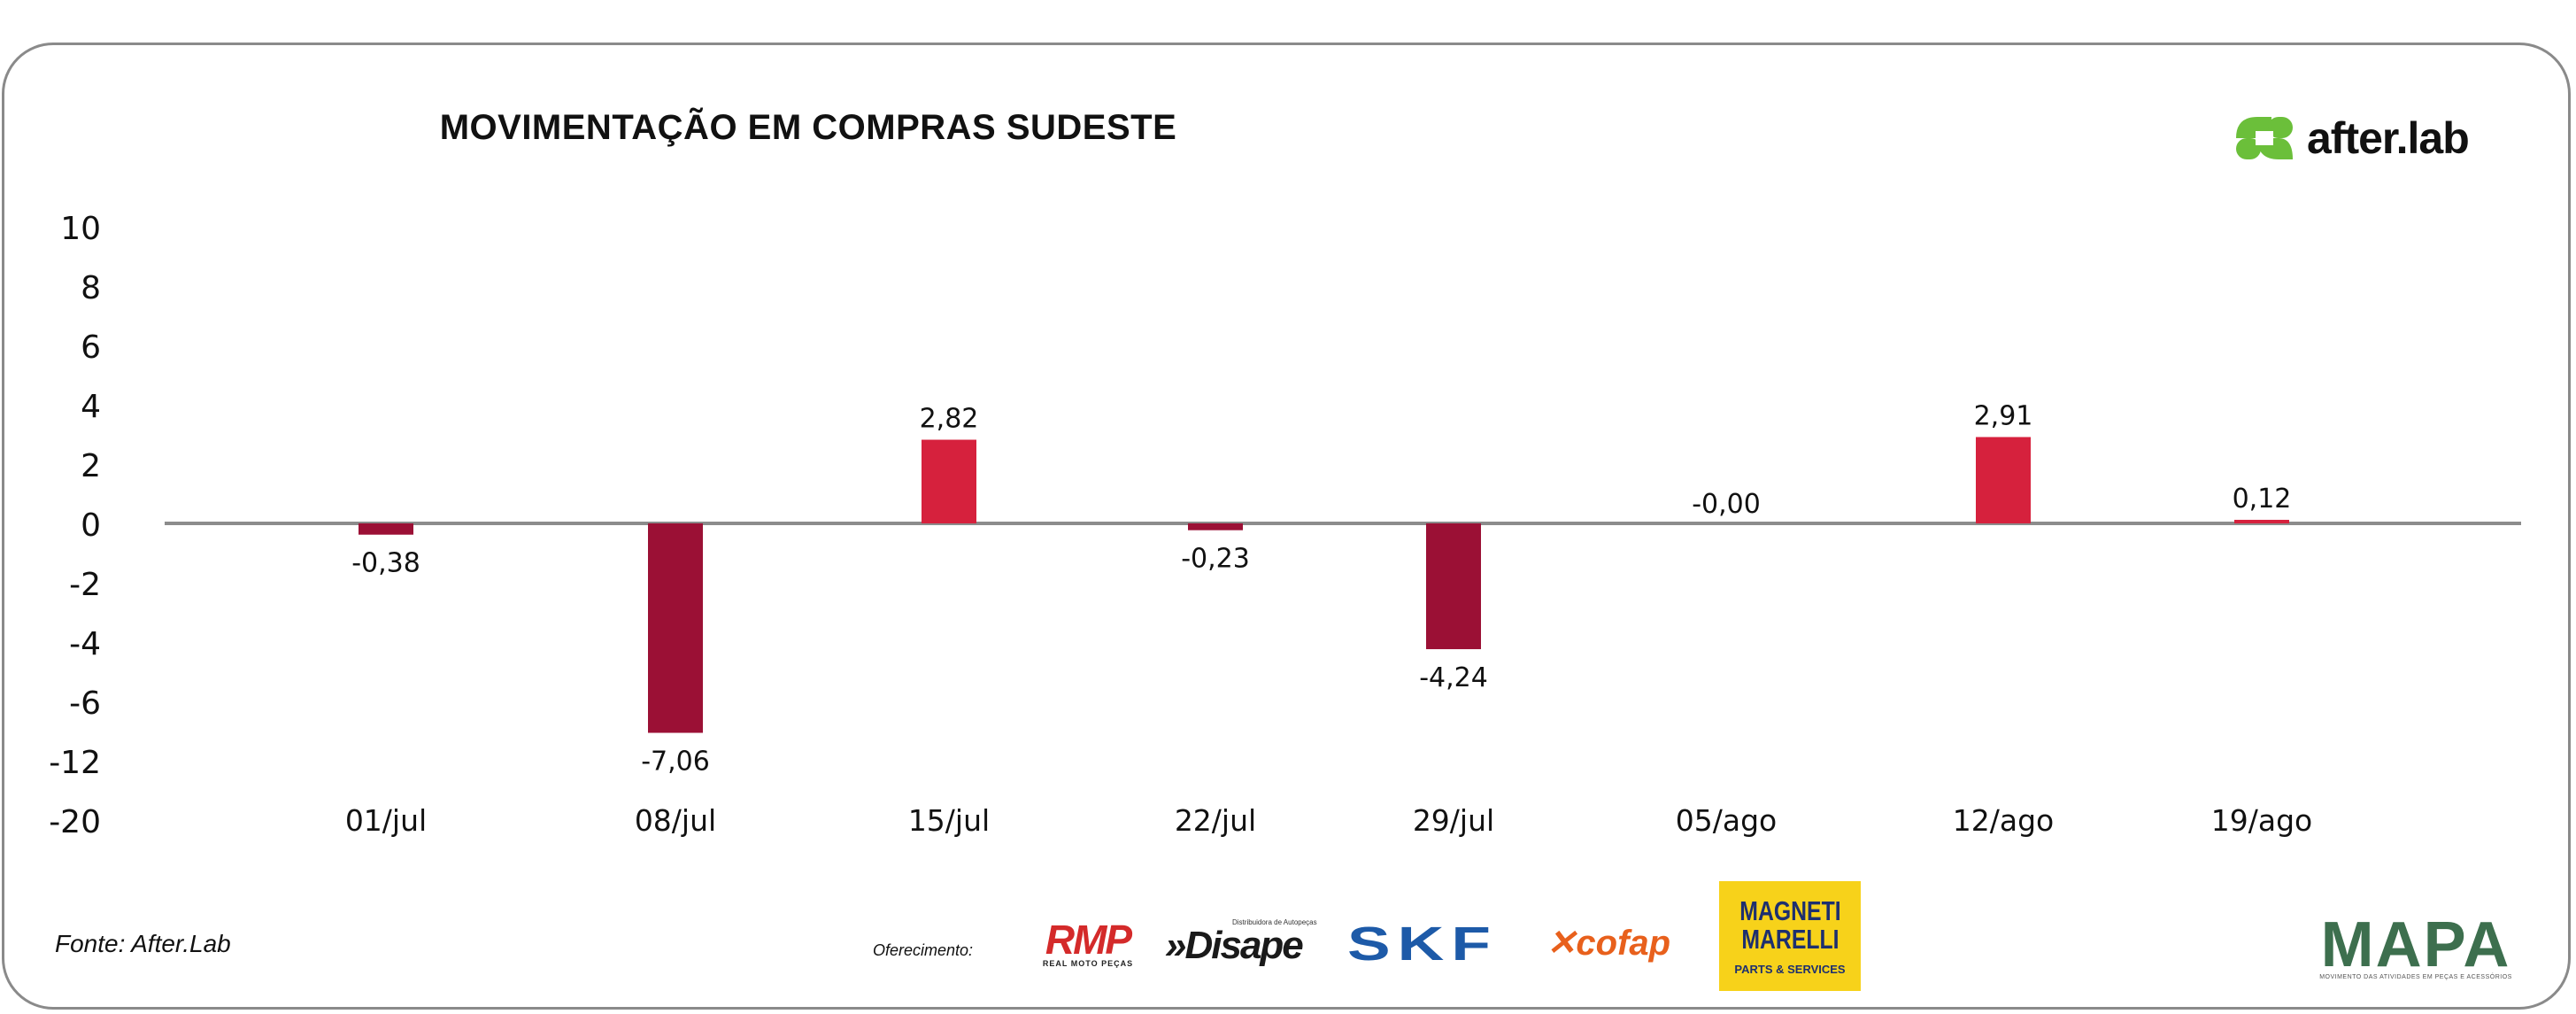  I want to click on y-axis: 10 8 6 4 2 0 -2 -4 -6 -12 -20, so click(75, 526).